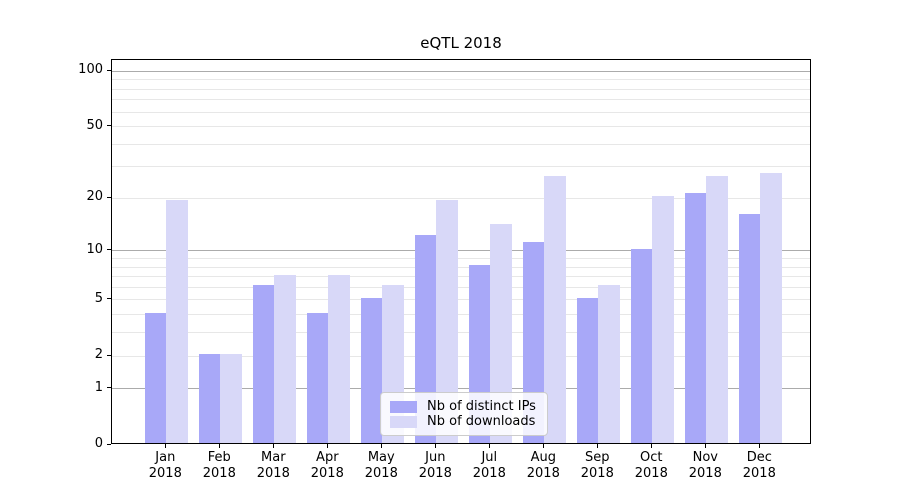 This screenshot has height=500, width=900. What do you see at coordinates (94, 197) in the screenshot?
I see `y-tick-label-20: 20` at bounding box center [94, 197].